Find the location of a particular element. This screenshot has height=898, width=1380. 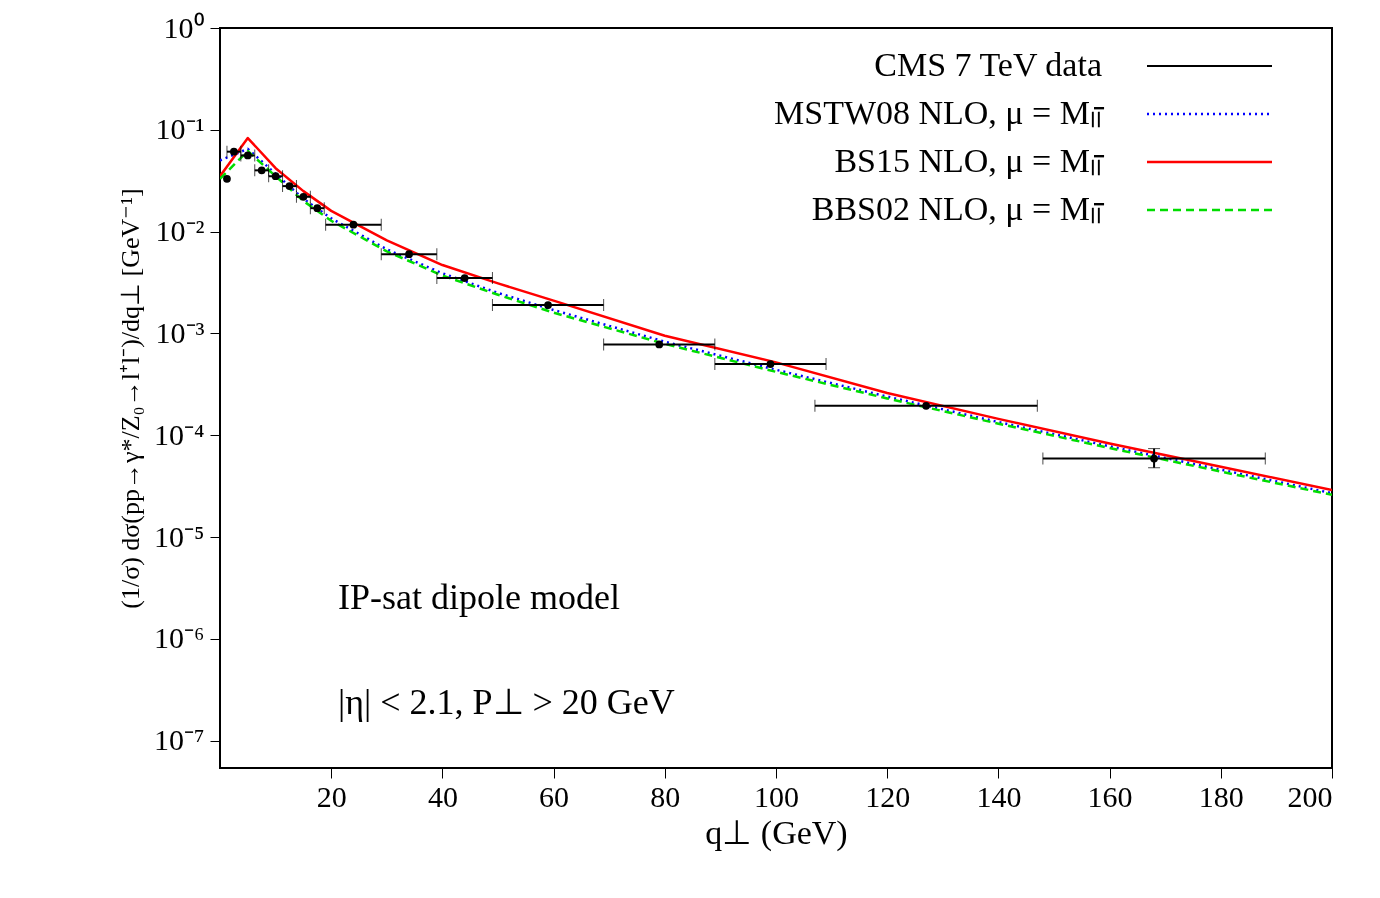

x-axis-title: q⊥ (GeV) is located at coordinates (776, 832).